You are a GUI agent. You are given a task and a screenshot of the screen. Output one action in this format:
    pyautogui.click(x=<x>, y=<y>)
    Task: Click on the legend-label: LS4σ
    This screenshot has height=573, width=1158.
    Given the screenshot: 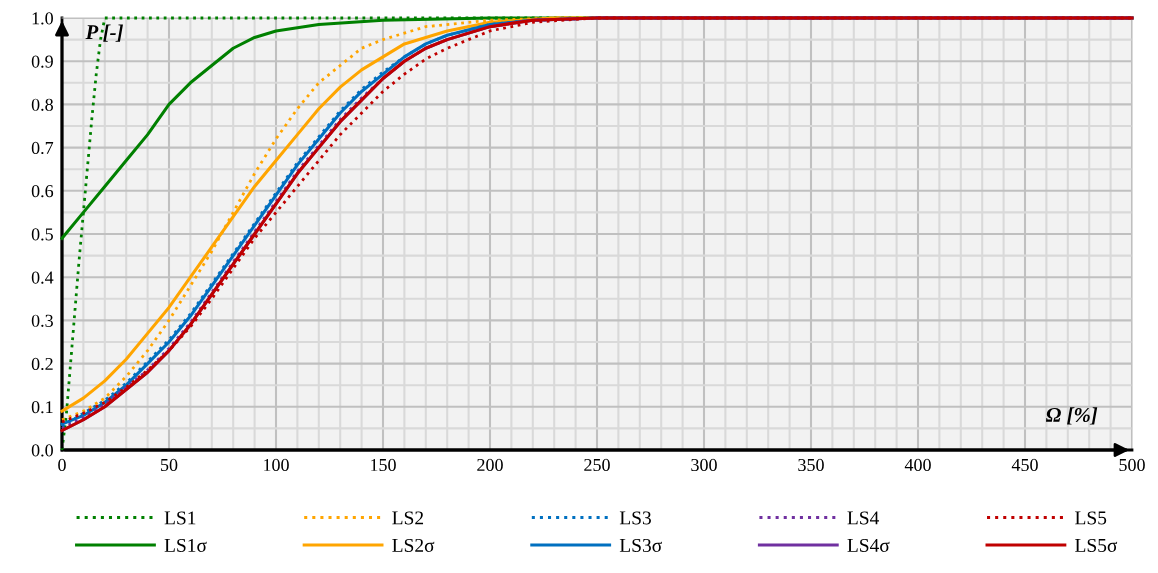 What is the action you would take?
    pyautogui.click(x=868, y=545)
    